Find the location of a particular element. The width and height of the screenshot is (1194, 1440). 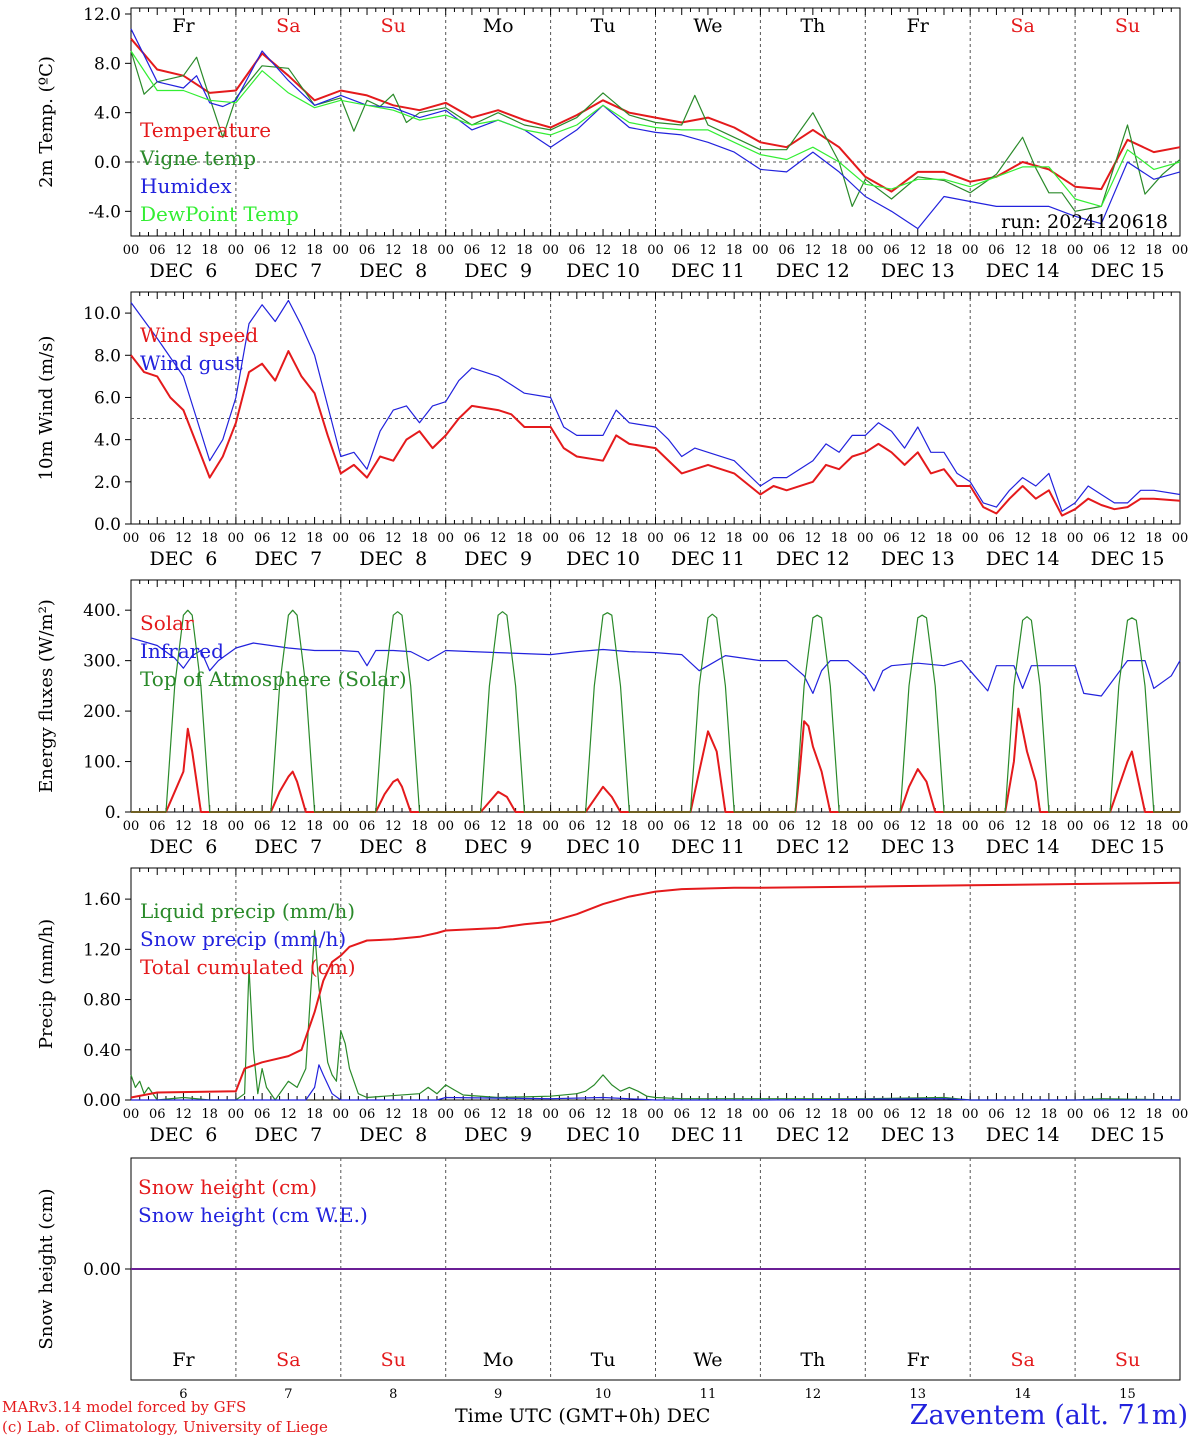

legend-entry: Infrared is located at coordinates (182, 651).